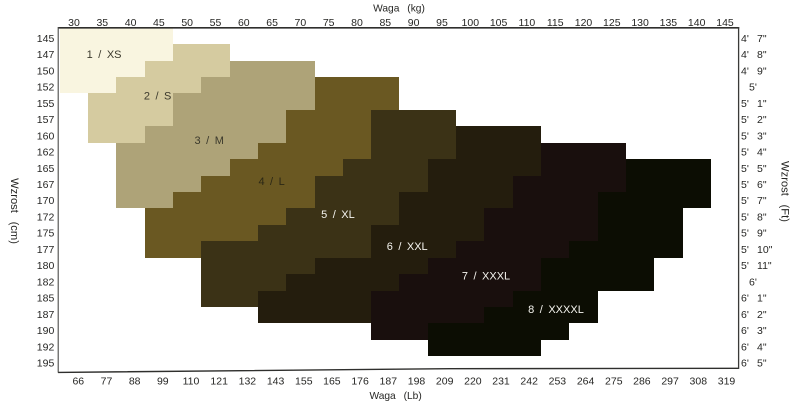 The image size is (800, 406). I want to click on svg-text: 80, so click(357, 23).